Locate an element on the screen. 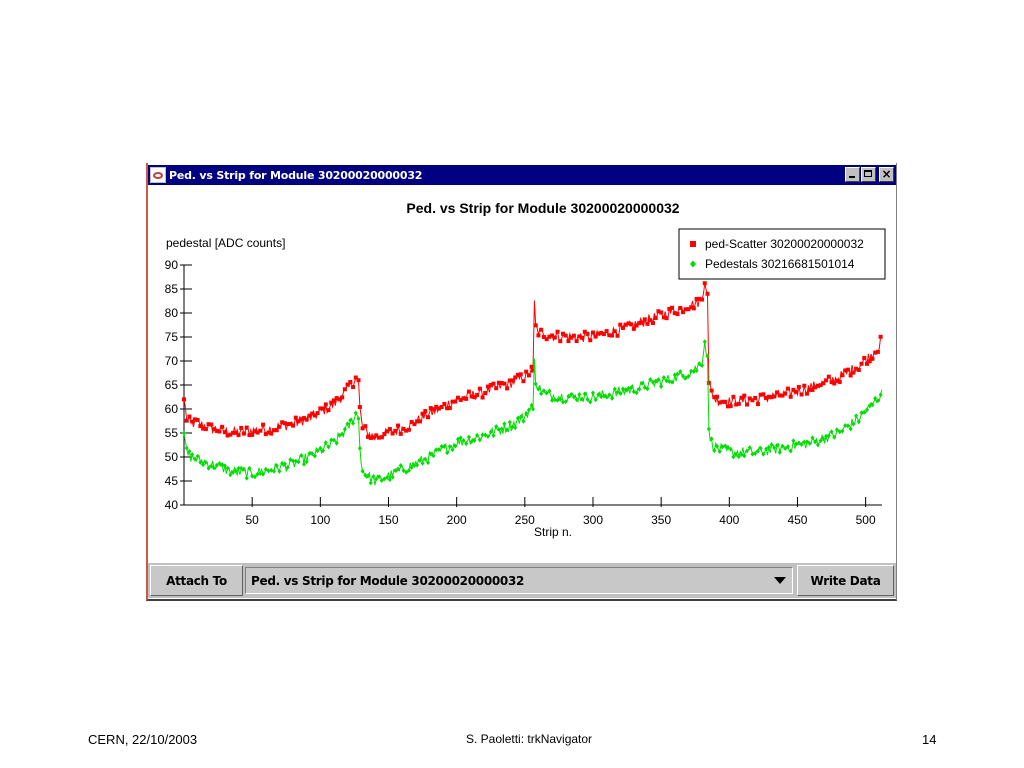  attach-to-button: Attach To is located at coordinates (196, 580).